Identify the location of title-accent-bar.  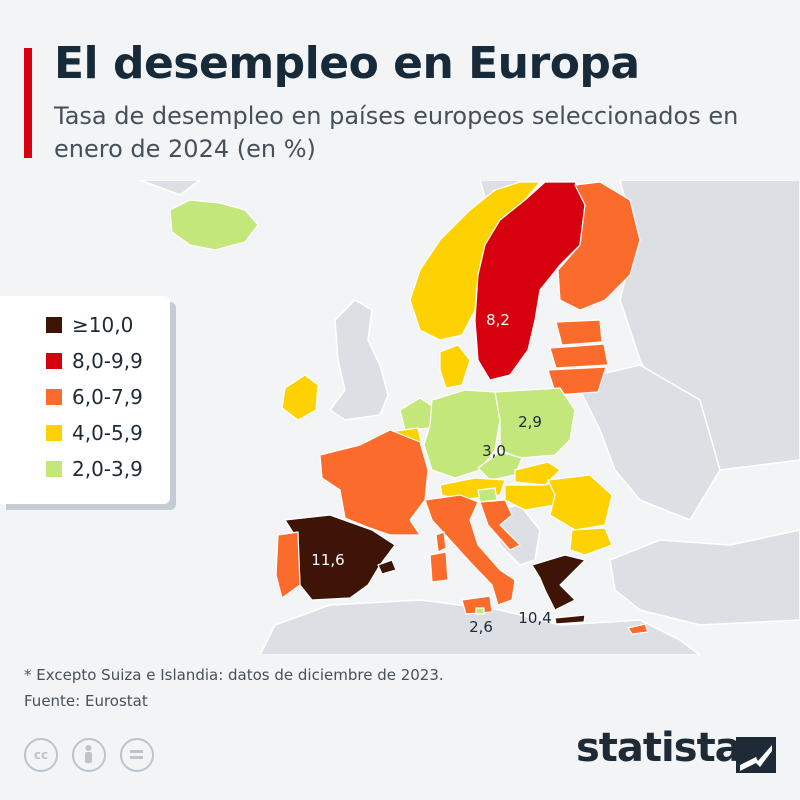
(28, 103).